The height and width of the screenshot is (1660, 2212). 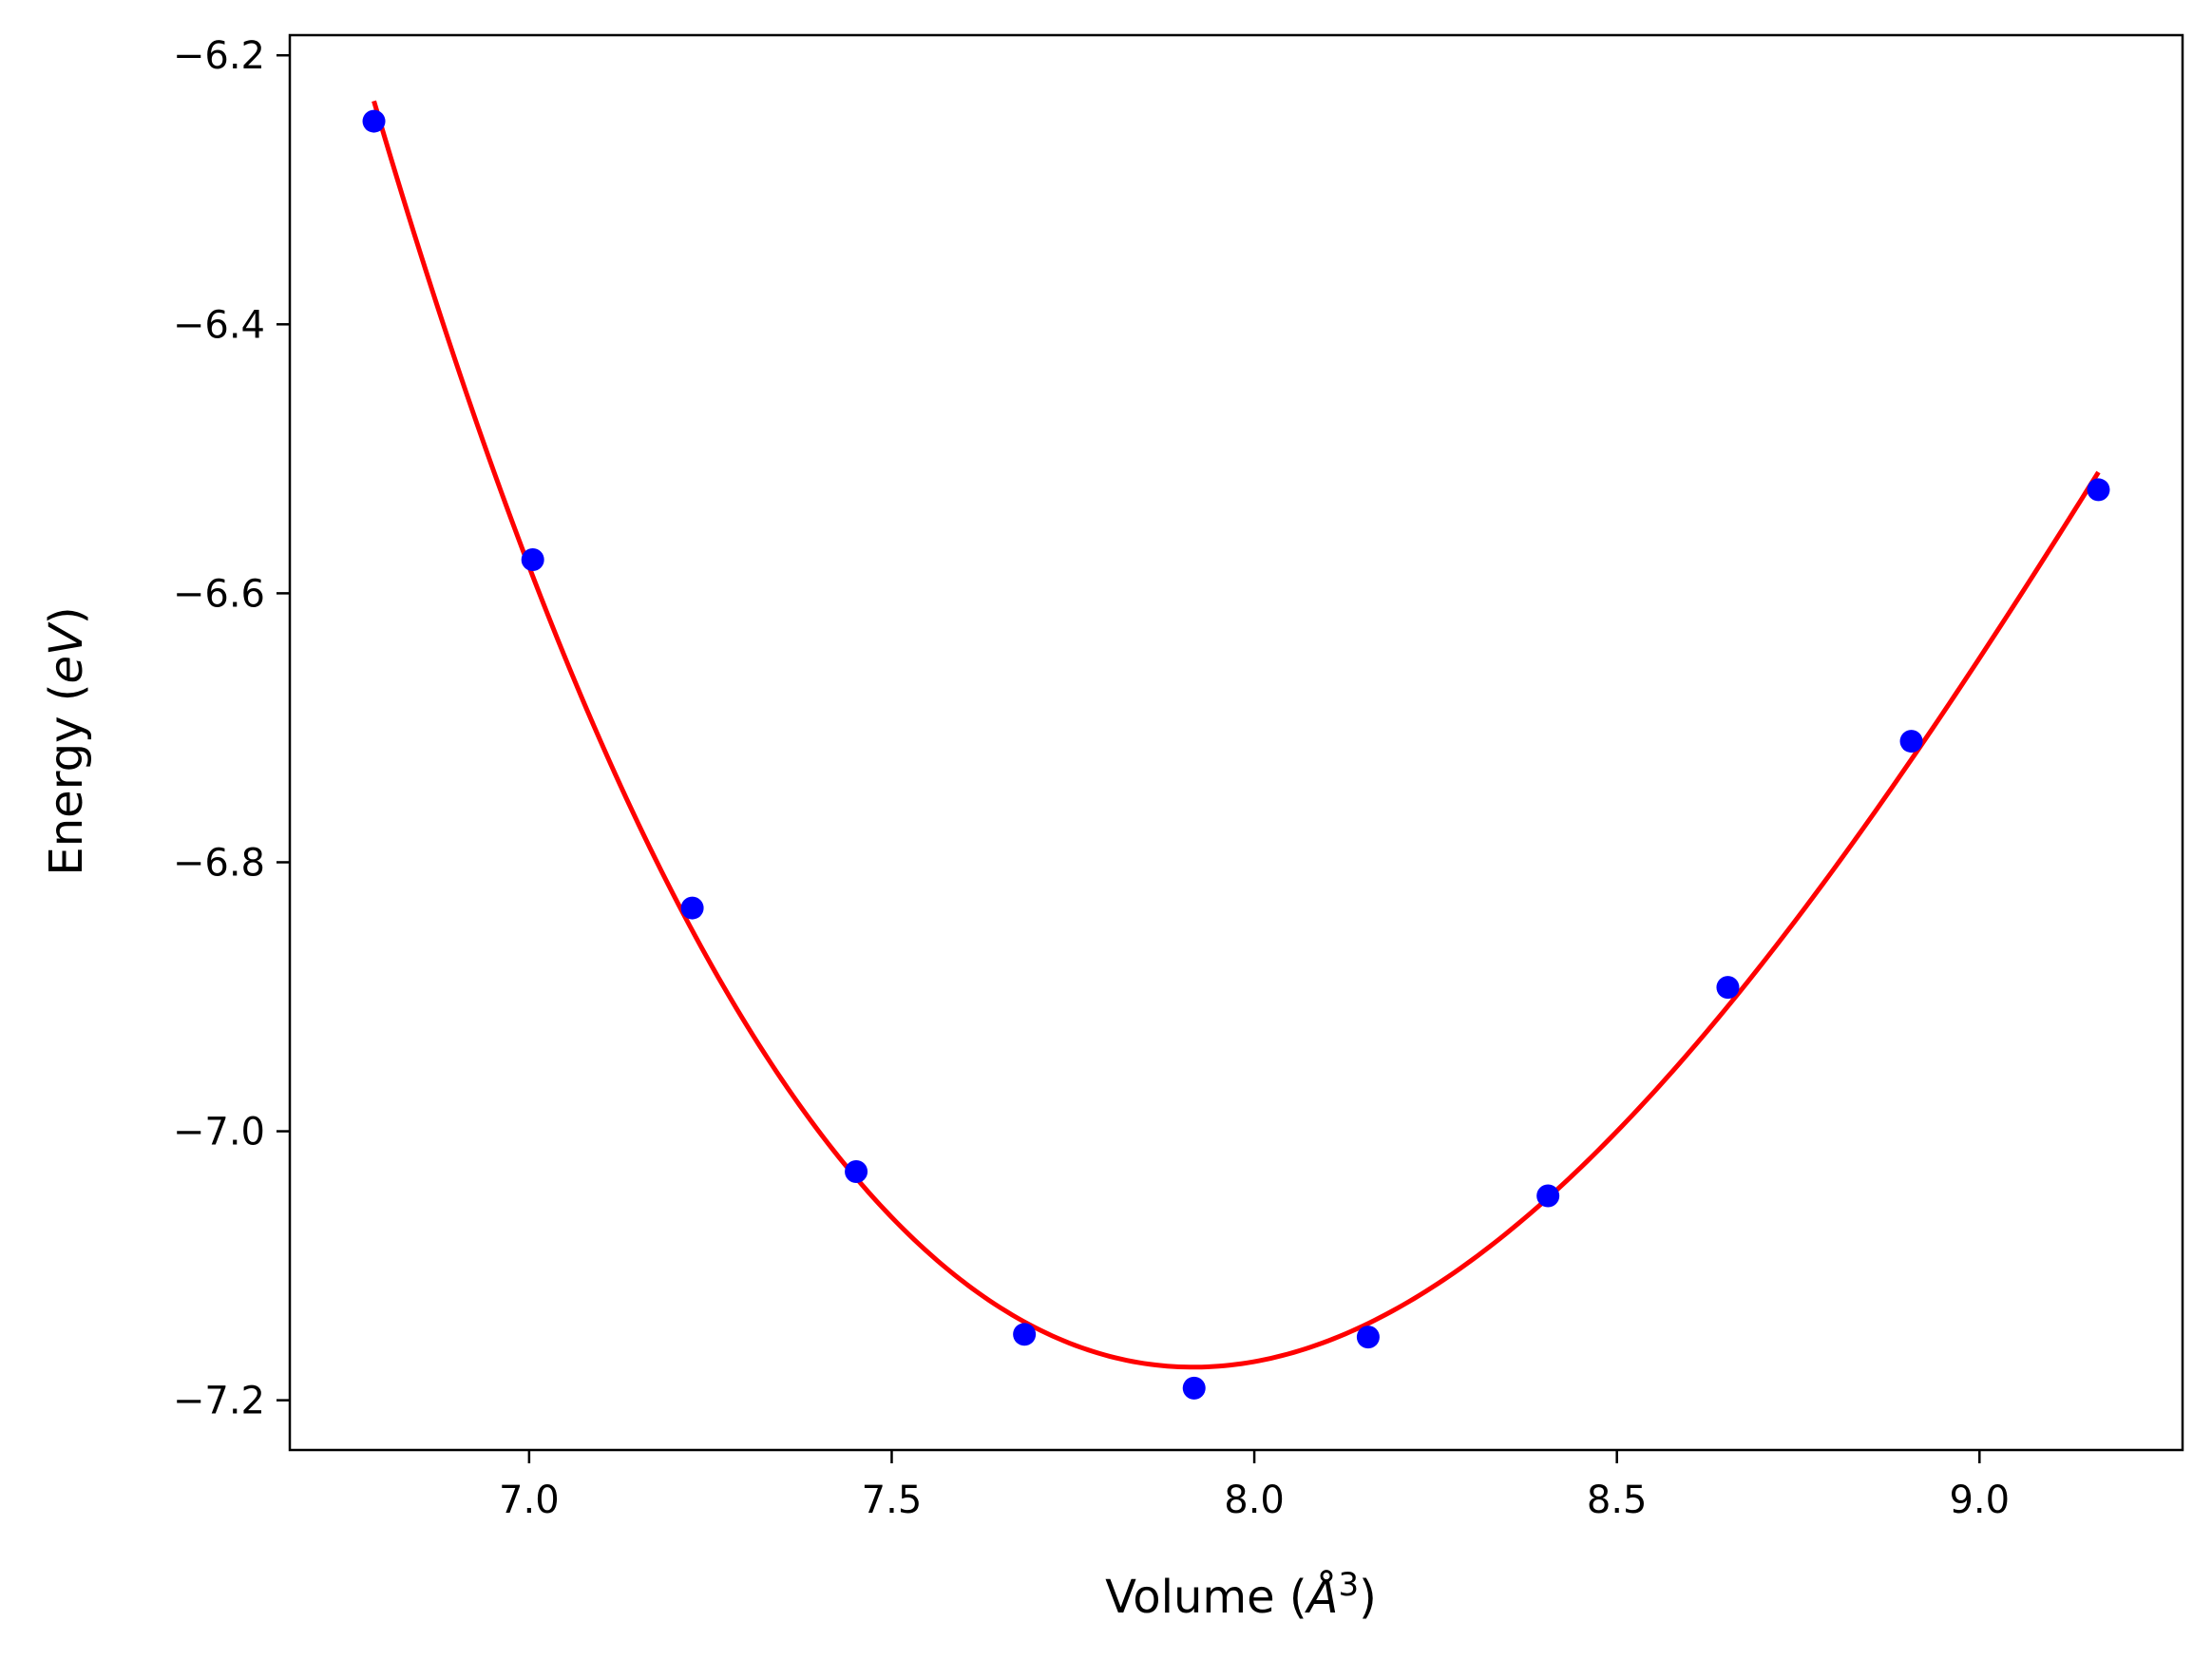 I want to click on y-tick-label: −6.6, so click(x=219, y=594).